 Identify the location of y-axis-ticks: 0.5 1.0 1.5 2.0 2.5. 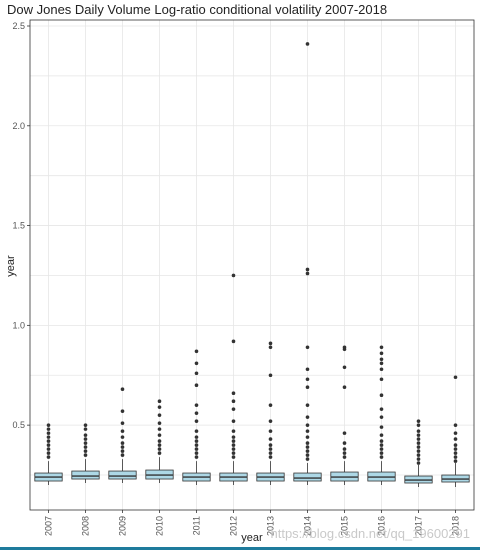
(21, 225).